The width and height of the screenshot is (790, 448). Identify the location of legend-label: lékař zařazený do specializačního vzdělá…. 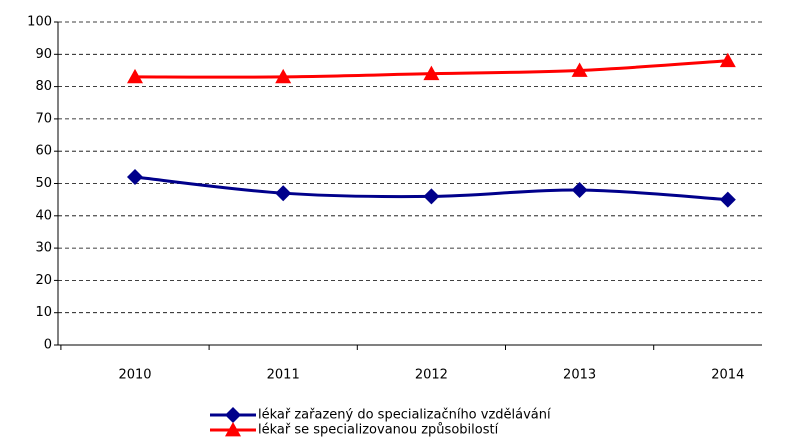
(404, 415).